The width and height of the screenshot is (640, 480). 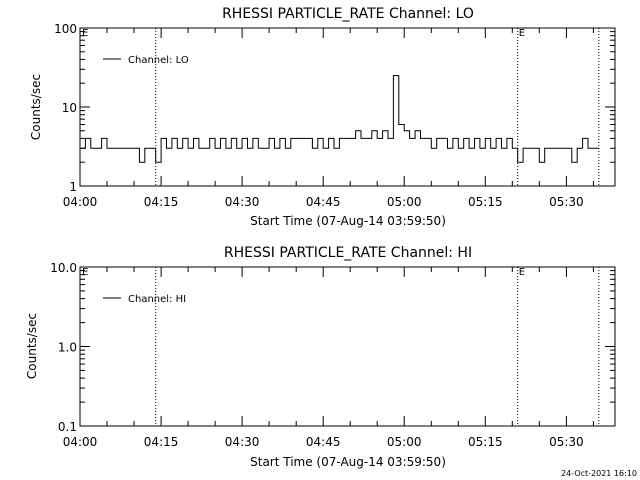 What do you see at coordinates (242, 442) in the screenshot?
I see `x-tick-label-hi: 04:30` at bounding box center [242, 442].